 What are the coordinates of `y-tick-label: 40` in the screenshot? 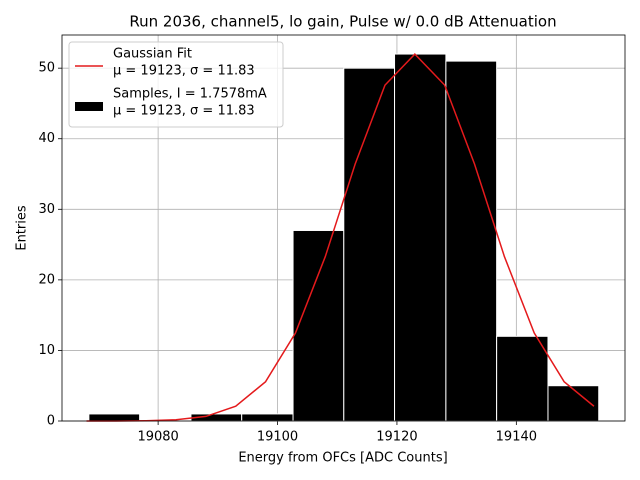 It's located at (46, 138).